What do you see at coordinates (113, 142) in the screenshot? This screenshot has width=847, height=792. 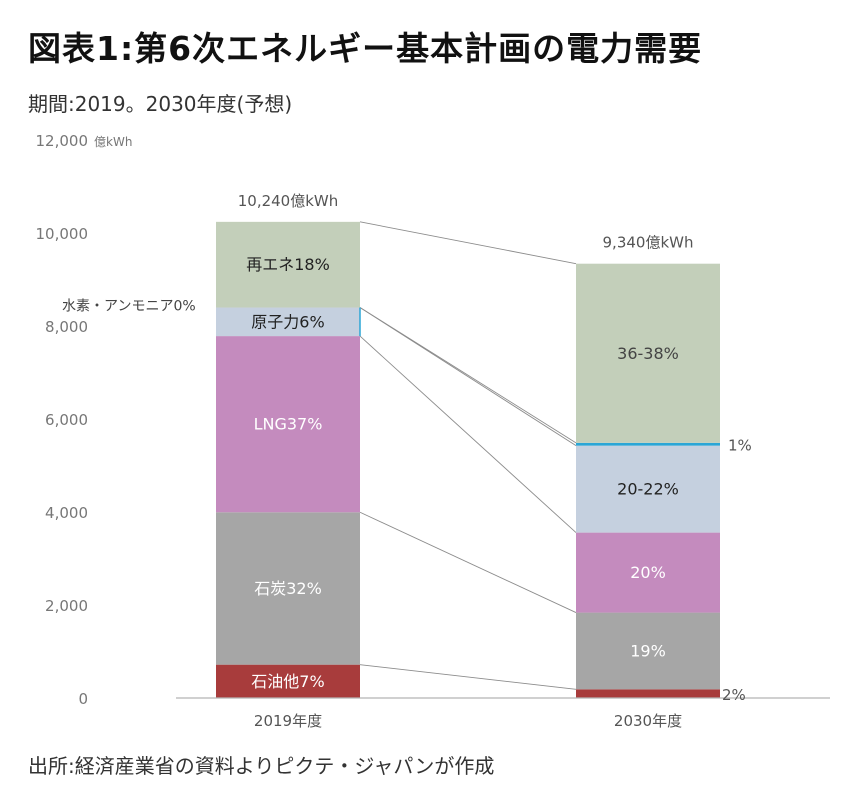 I see `y-unit-label: 億kWh` at bounding box center [113, 142].